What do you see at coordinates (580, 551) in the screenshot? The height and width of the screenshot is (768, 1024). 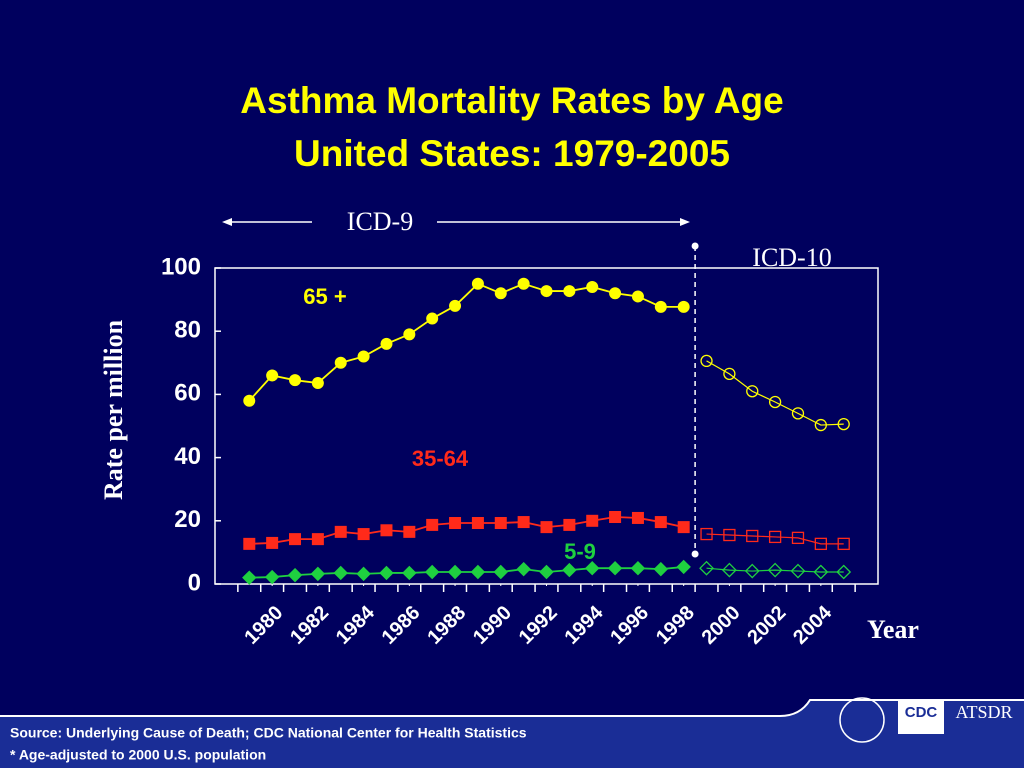 I see `series-label: 5-9` at bounding box center [580, 551].